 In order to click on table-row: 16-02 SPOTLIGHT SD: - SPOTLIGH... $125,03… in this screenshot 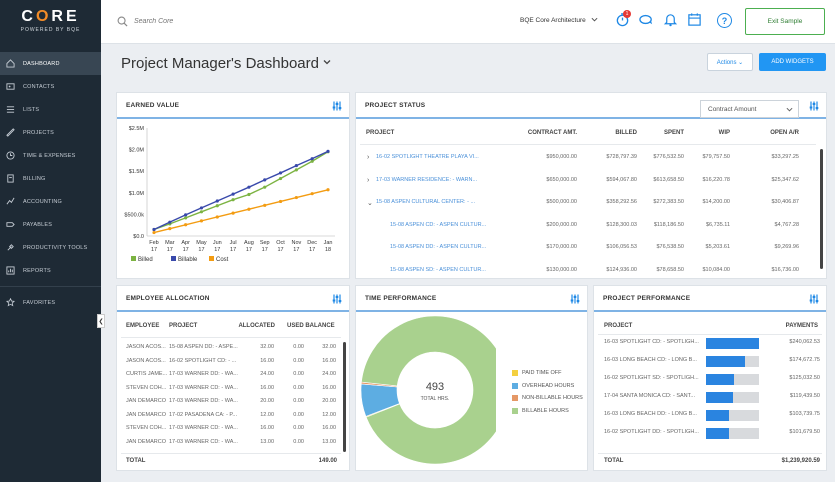, I will do `click(710, 380)`.